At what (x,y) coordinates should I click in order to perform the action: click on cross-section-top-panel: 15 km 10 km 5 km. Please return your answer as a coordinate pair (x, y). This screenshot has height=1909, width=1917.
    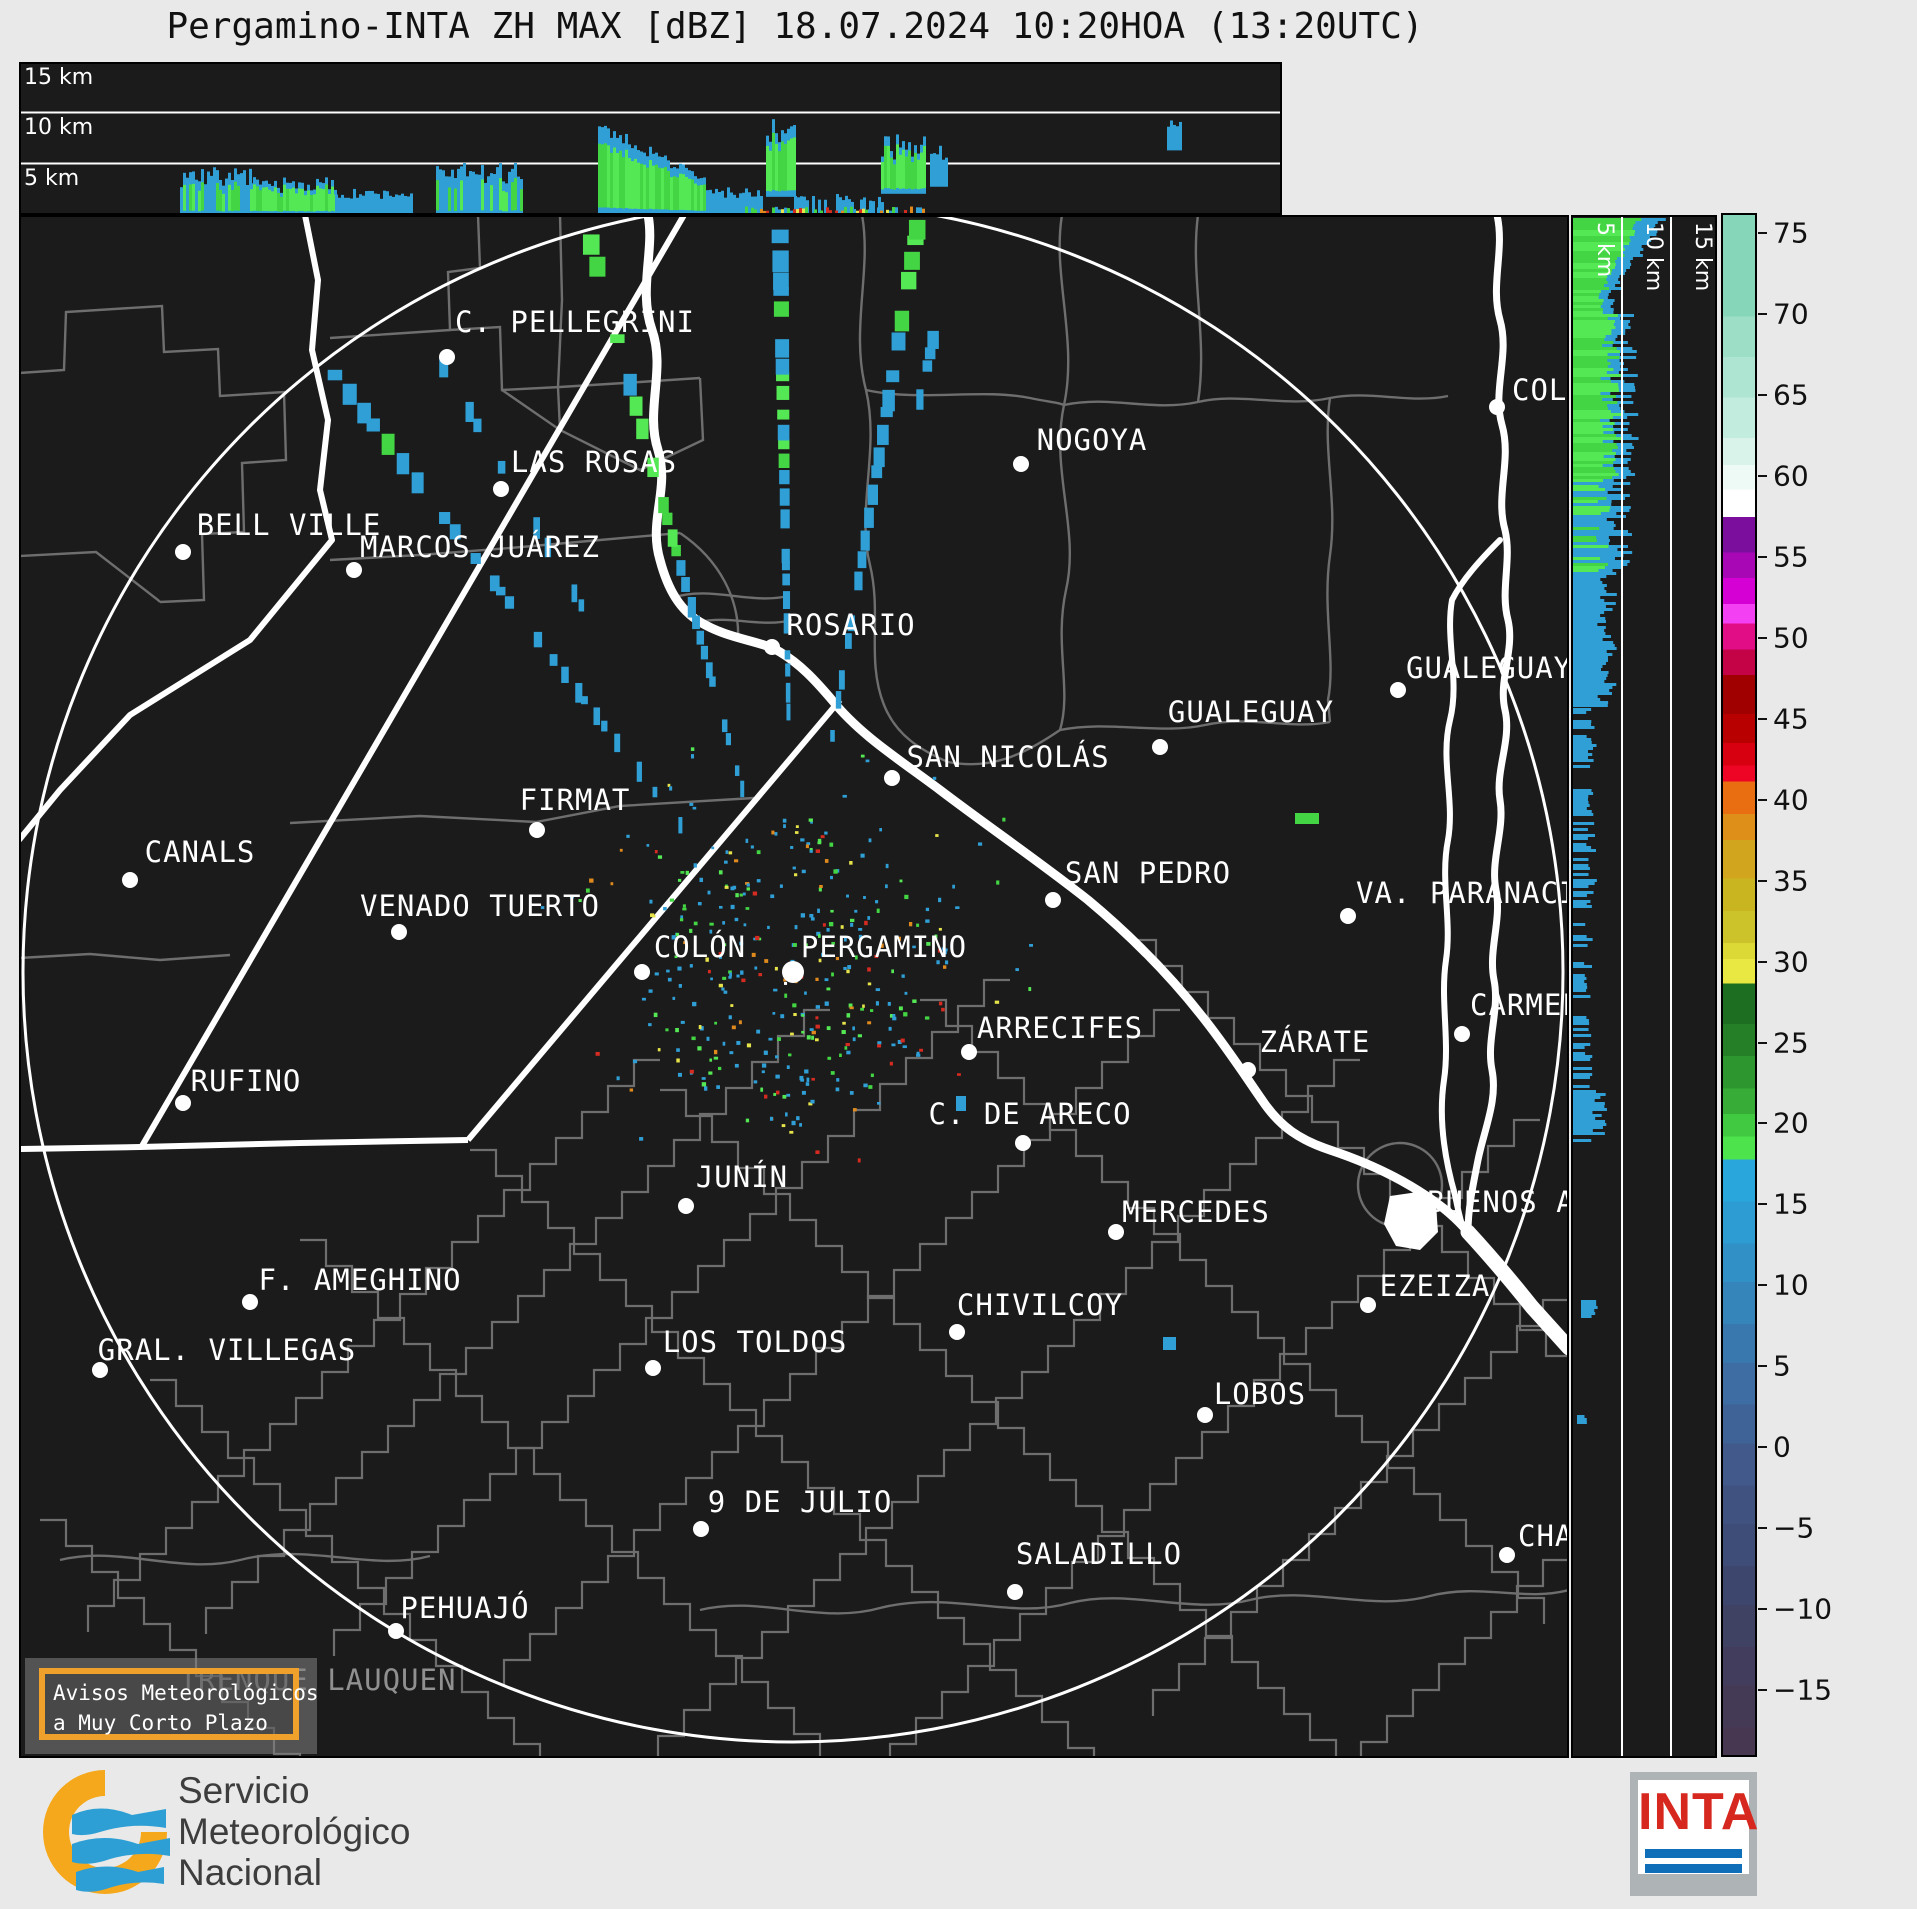
    Looking at the image, I should click on (650, 138).